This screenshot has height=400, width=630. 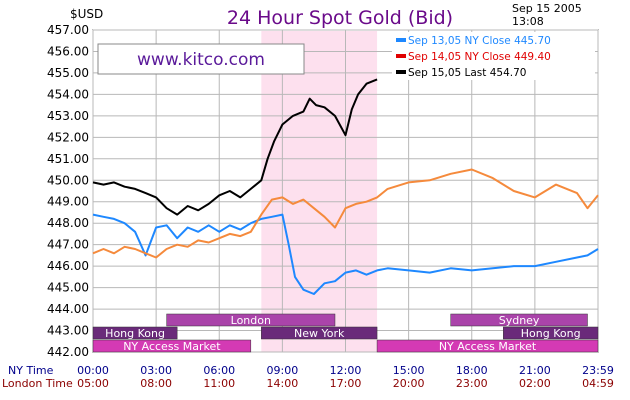 I want to click on legend-box, so click(x=493, y=56).